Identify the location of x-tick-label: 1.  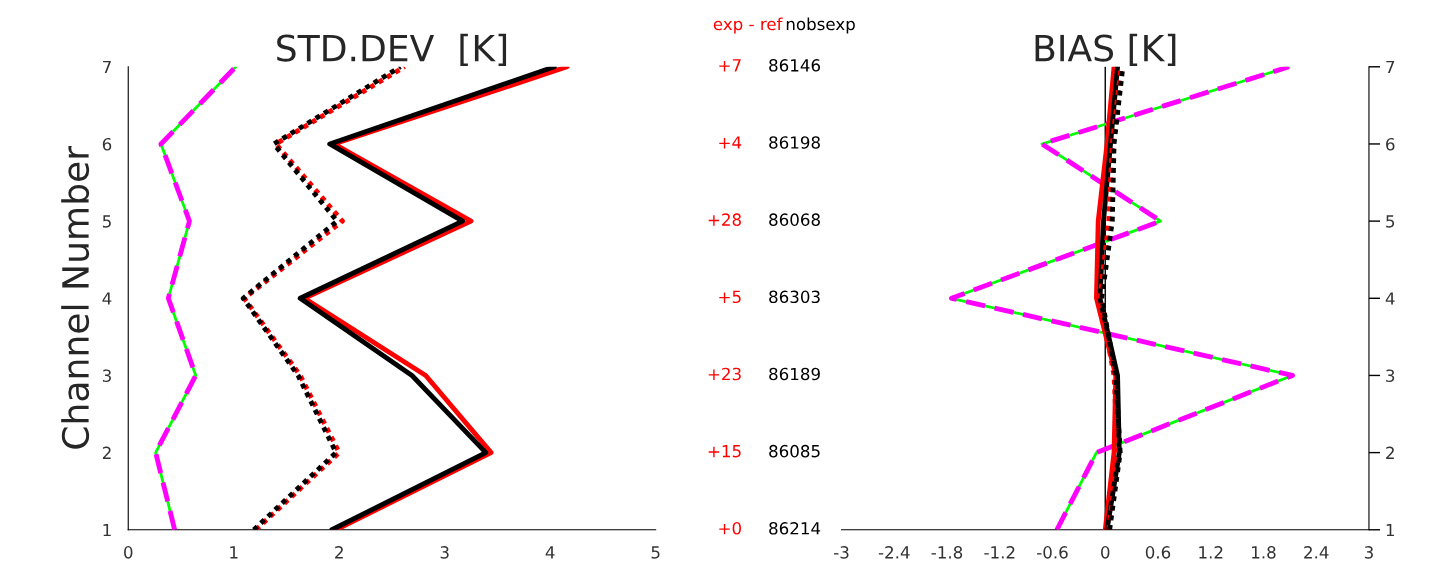
(234, 552).